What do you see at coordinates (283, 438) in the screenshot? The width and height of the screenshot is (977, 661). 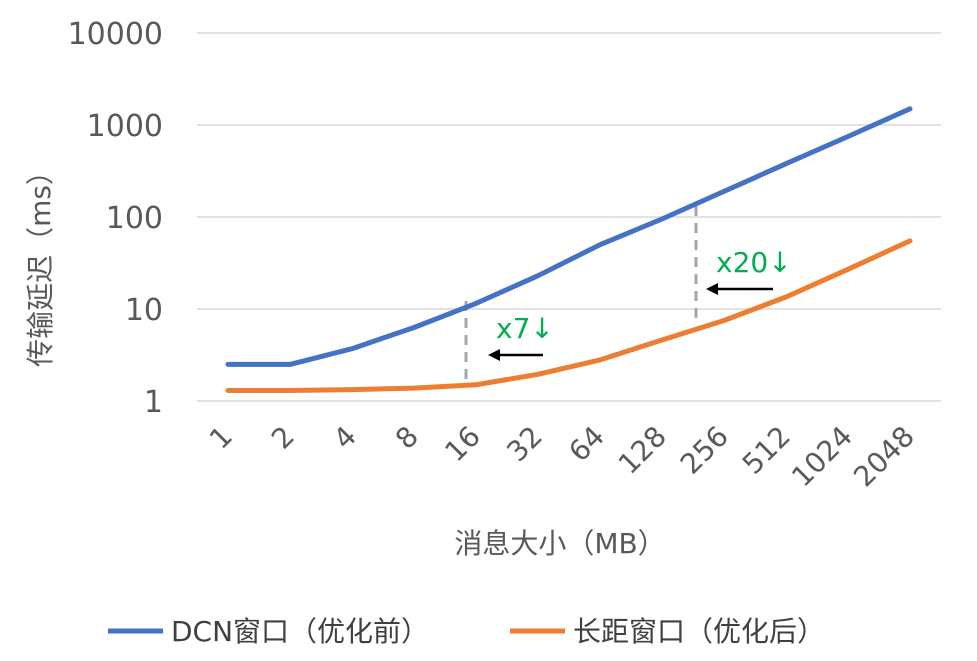 I see `x-tick-label: 2` at bounding box center [283, 438].